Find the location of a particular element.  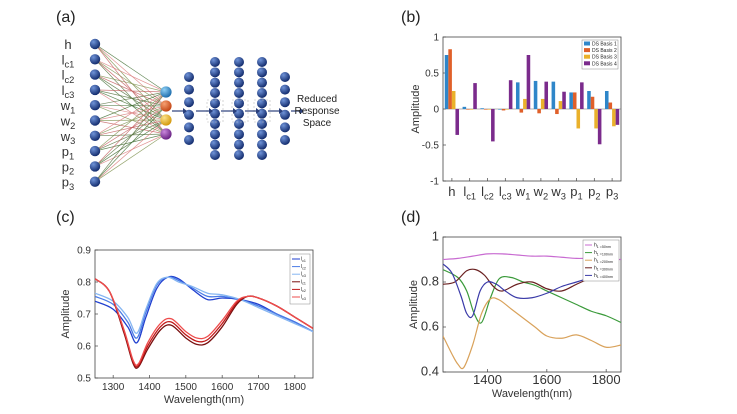

x-tick-label: 1800 is located at coordinates (606, 379).